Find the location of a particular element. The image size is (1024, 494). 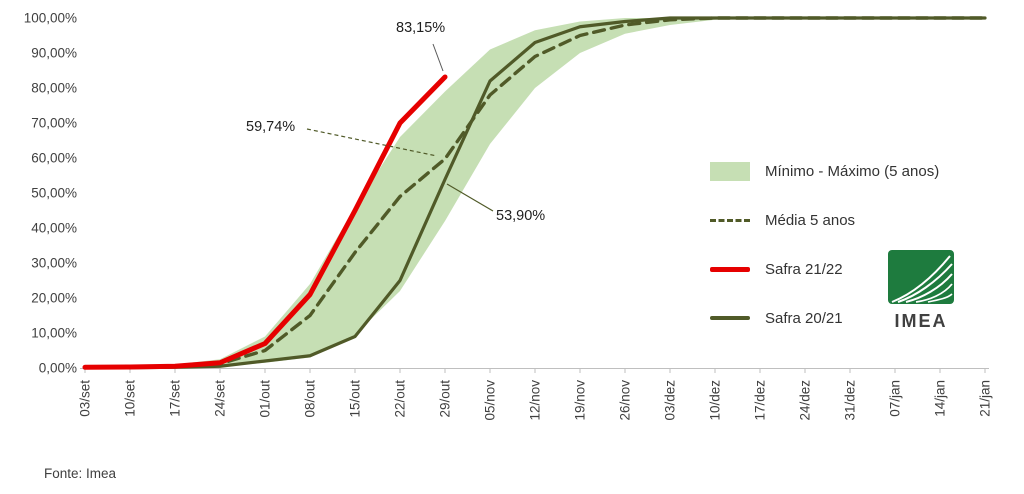

x-axis-label: 15/out is located at coordinates (355, 399).